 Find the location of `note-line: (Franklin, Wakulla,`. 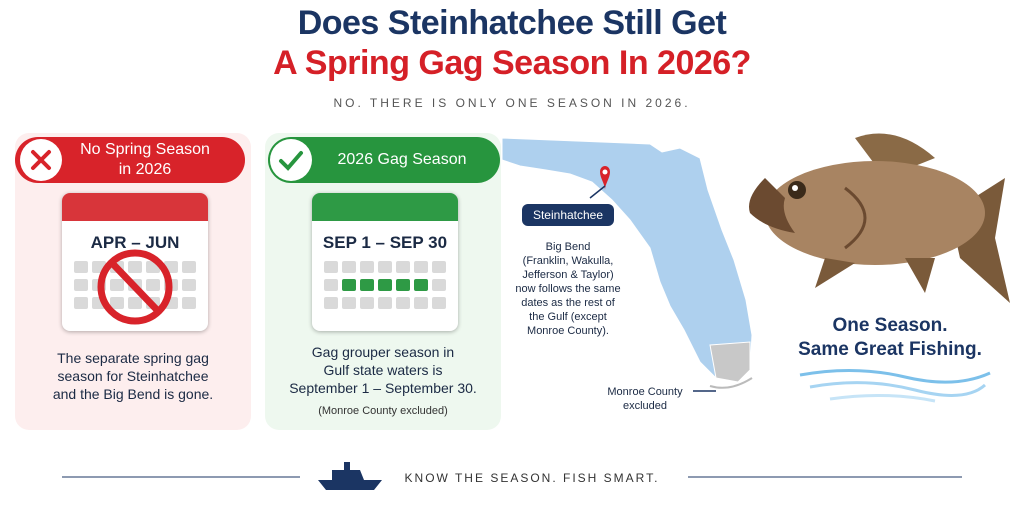

note-line: (Franklin, Wakulla, is located at coordinates (568, 261).